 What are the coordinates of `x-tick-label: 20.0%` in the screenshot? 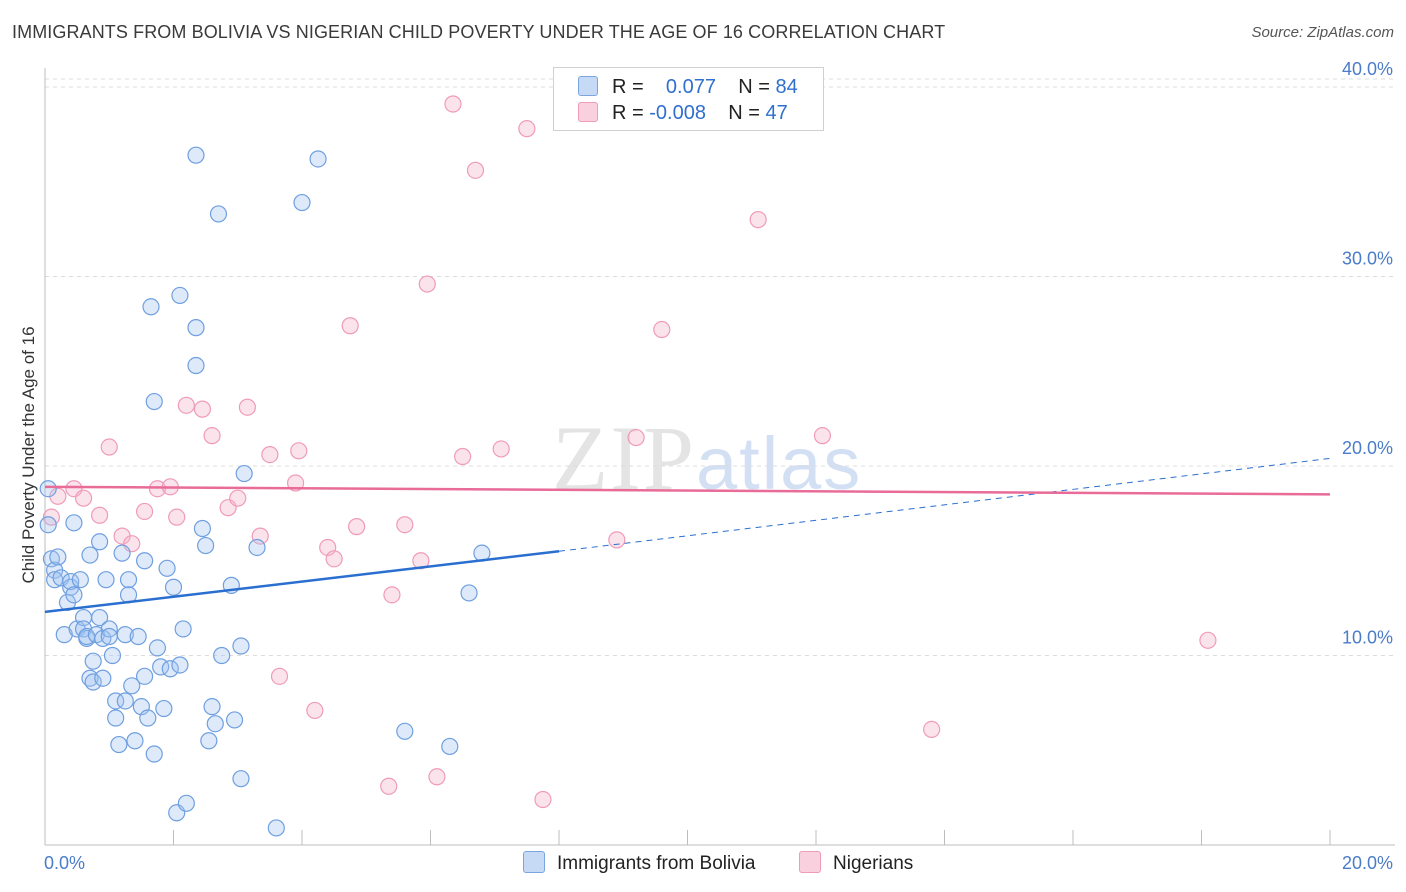 It's located at (1367, 863).